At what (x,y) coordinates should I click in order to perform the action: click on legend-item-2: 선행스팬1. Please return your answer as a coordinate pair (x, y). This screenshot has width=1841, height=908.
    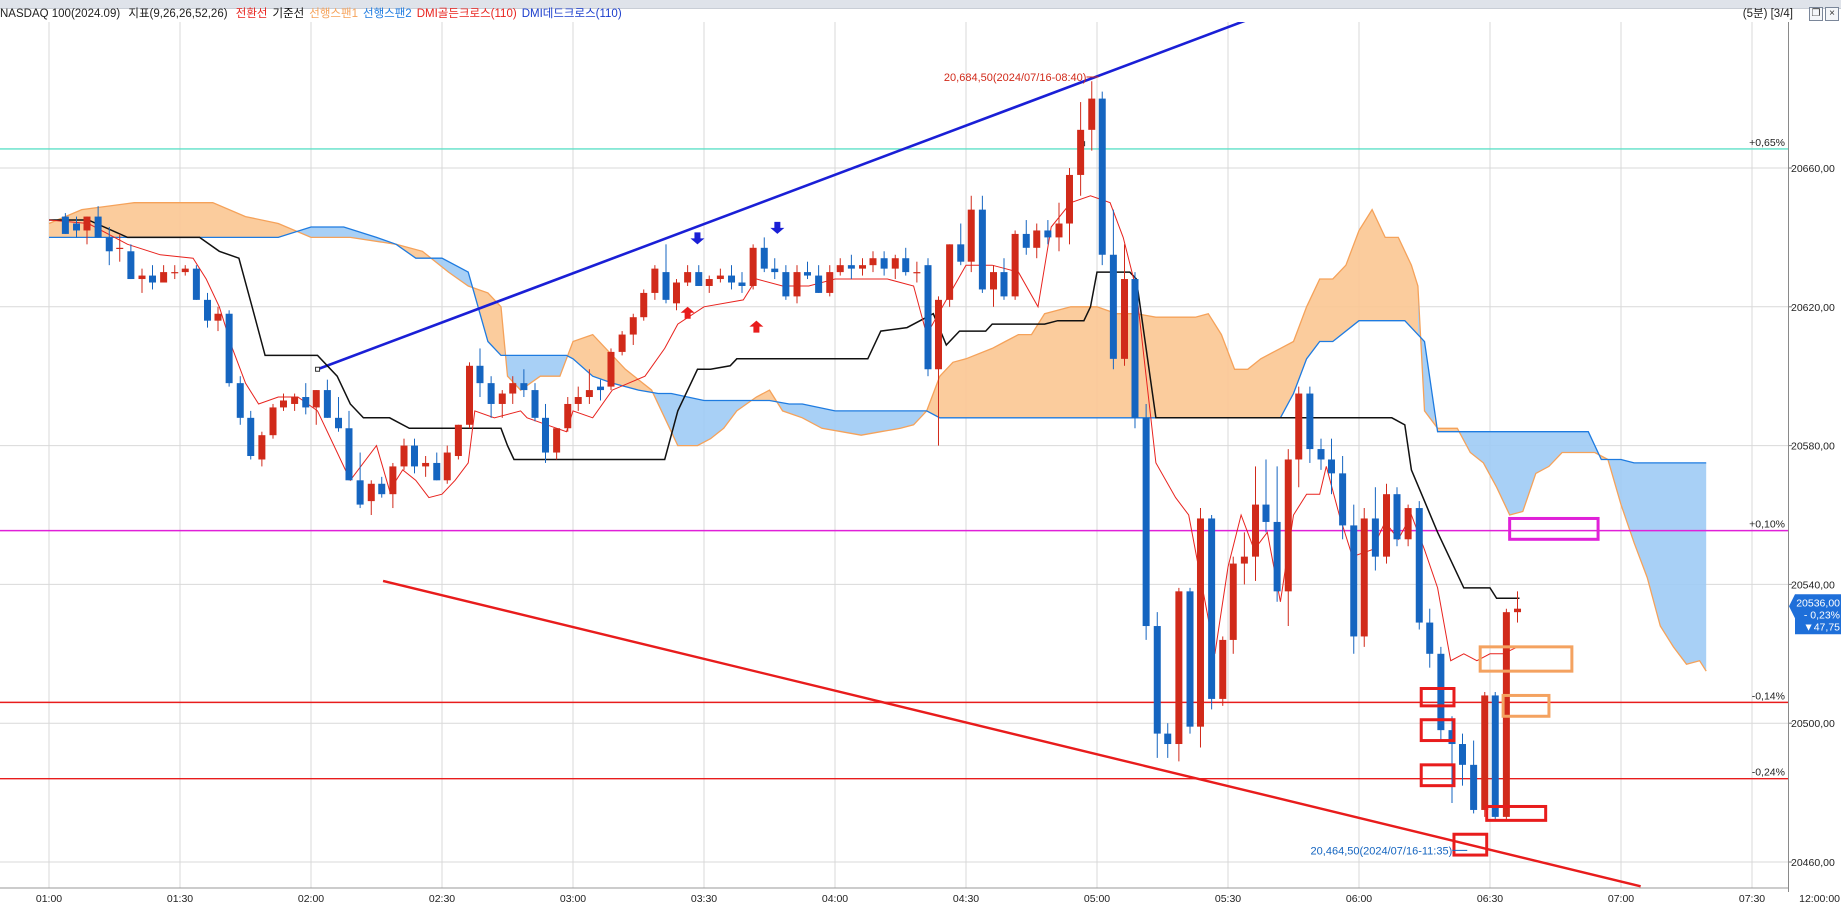
    Looking at the image, I should click on (333, 14).